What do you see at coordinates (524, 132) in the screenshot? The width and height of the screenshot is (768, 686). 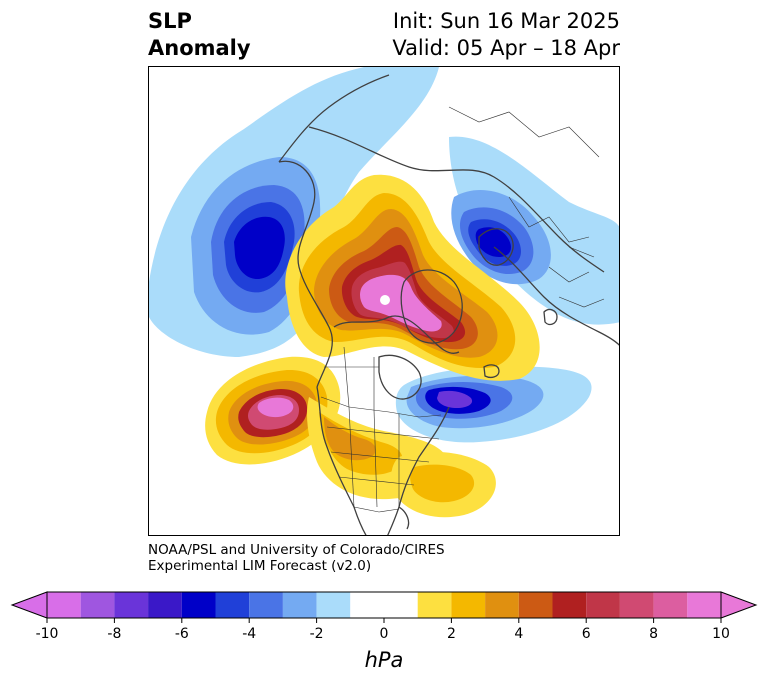 I see `asia-borders` at bounding box center [524, 132].